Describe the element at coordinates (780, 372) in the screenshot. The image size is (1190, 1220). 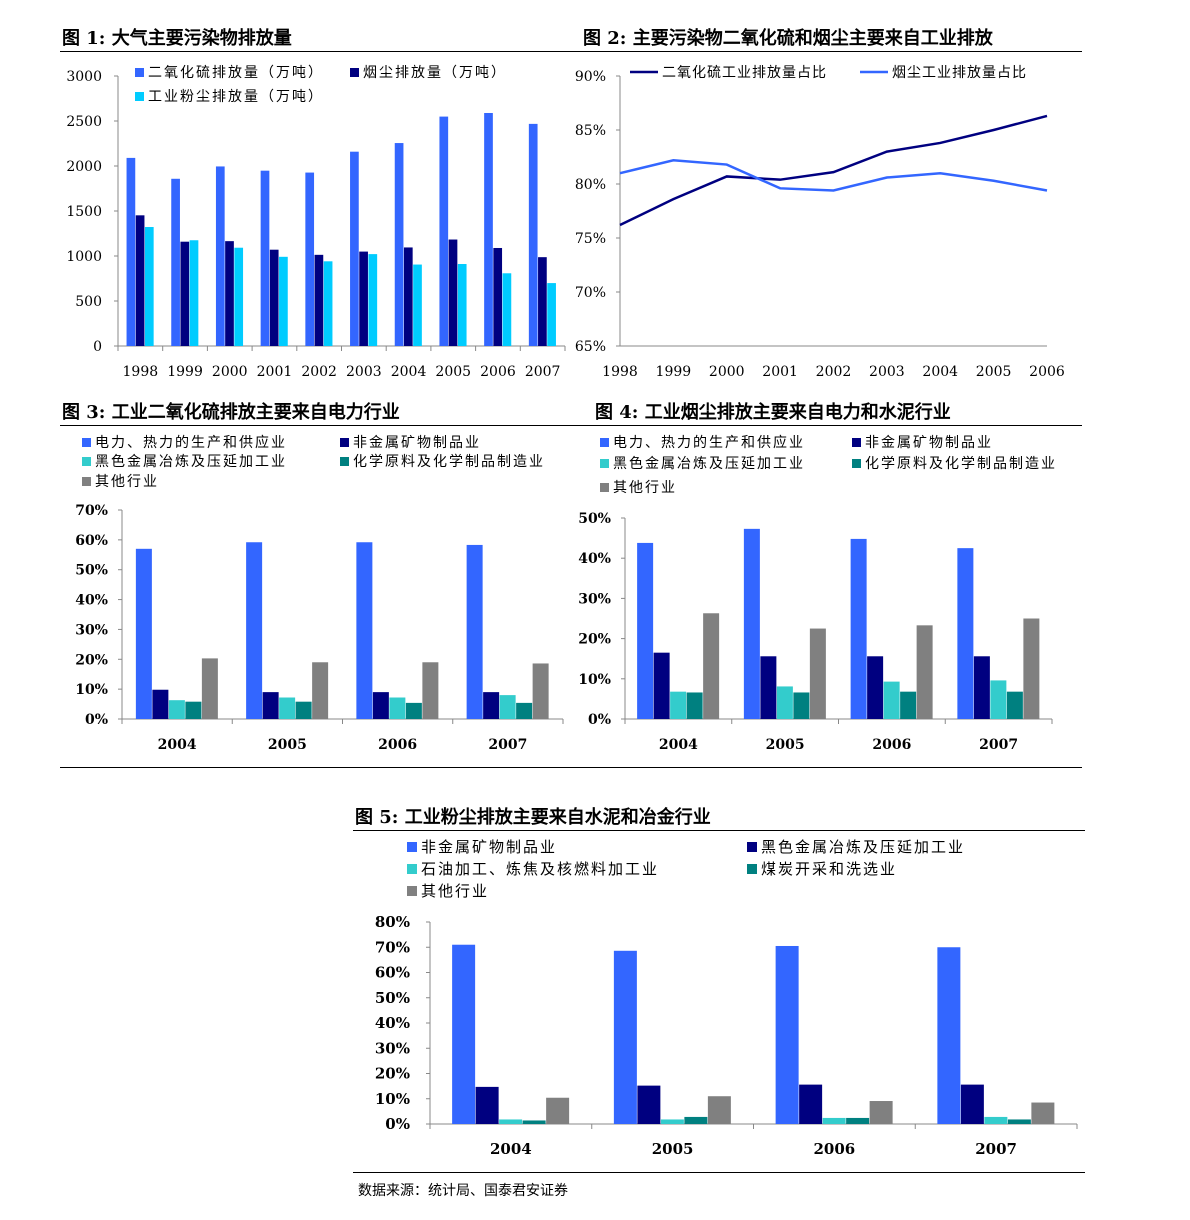
I see `x-tick-label: 2001` at that location.